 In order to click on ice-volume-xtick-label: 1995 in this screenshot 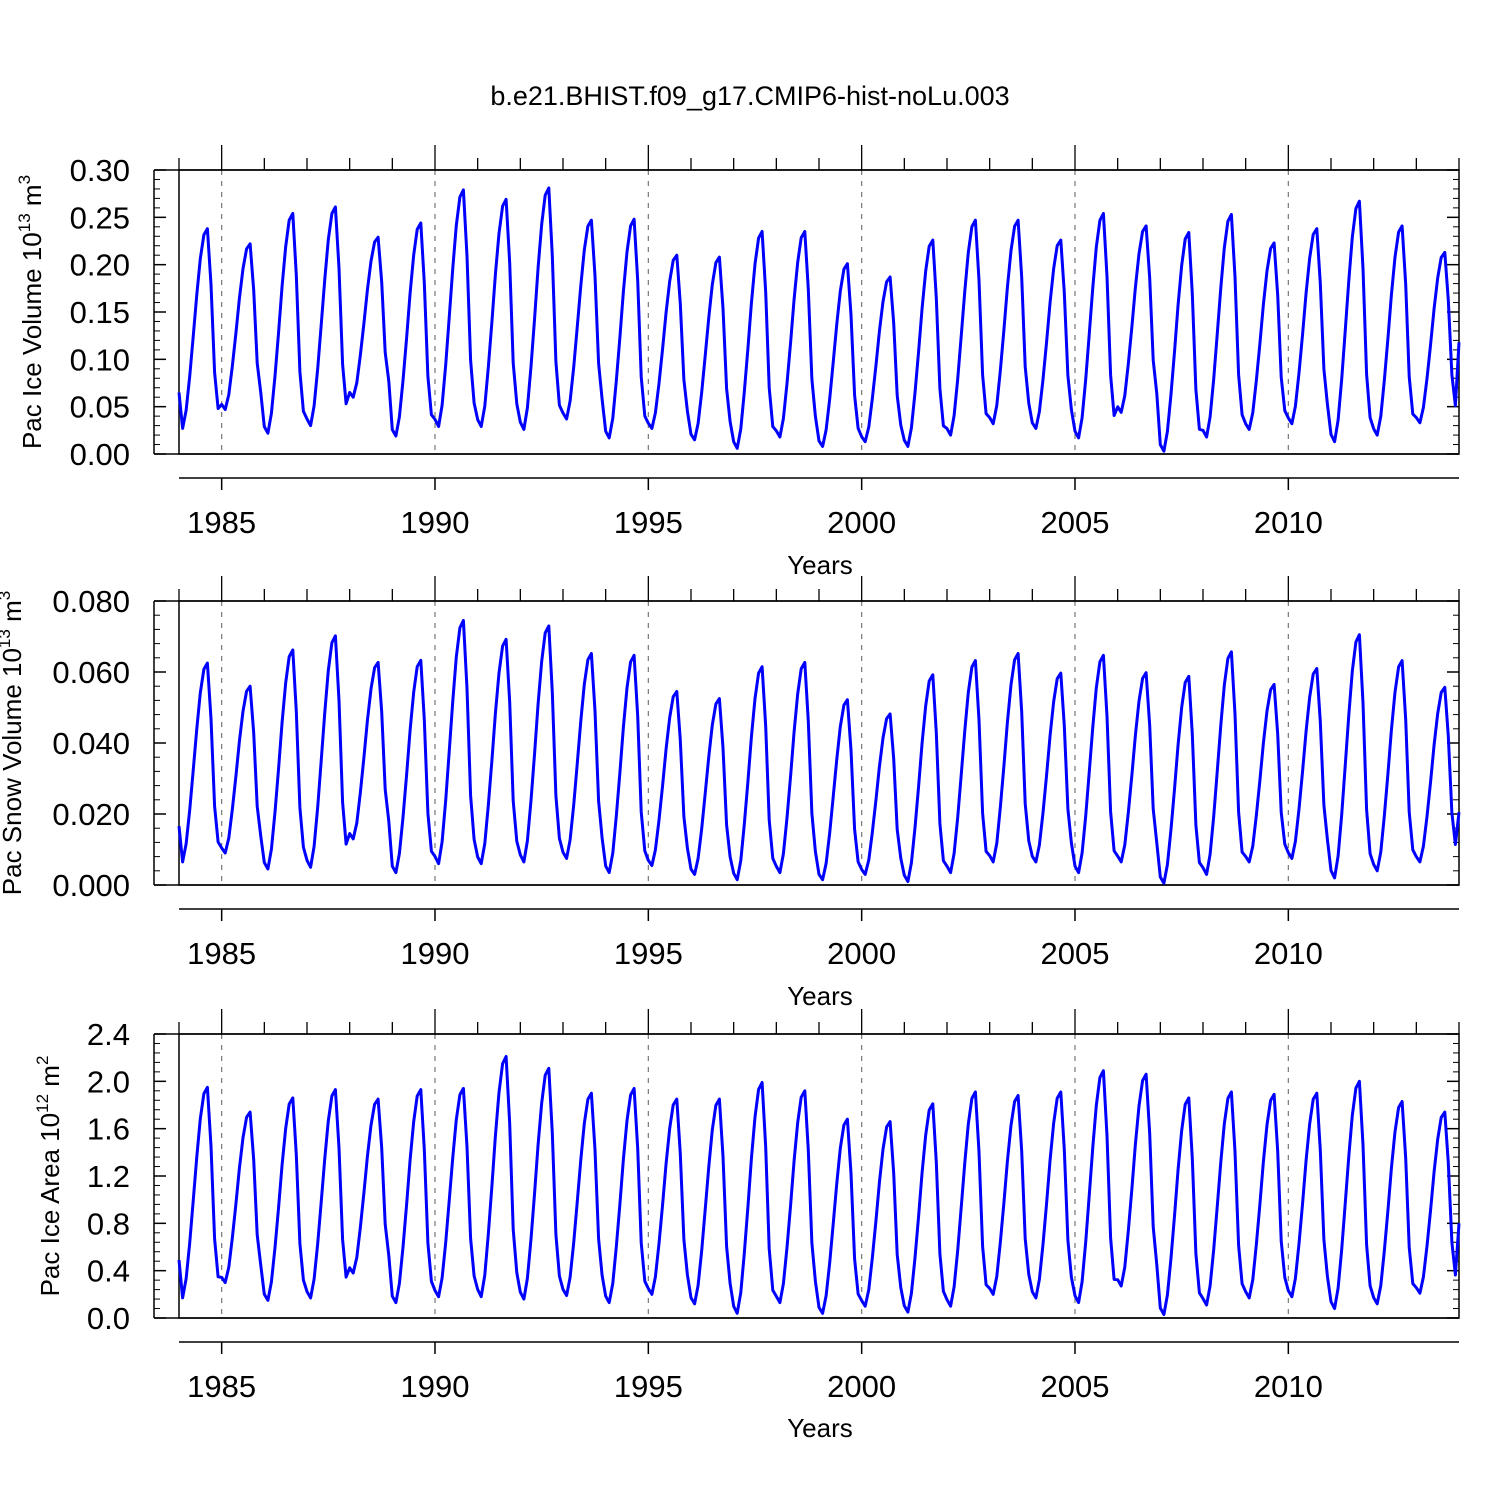, I will do `click(648, 522)`.